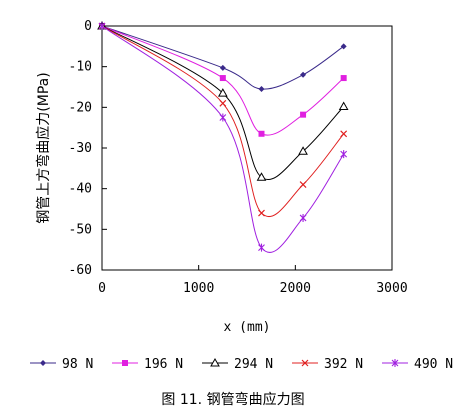 This screenshot has width=466, height=414. Describe the element at coordinates (232, 399) in the screenshot. I see `figure-caption: 图 11. 钢管弯曲应力图` at that location.